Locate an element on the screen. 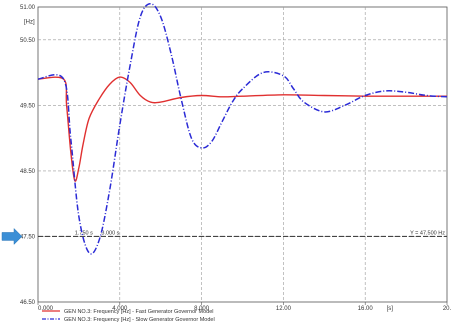 This screenshot has height=336, width=451. y-tick-label: 51.00 is located at coordinates (28, 8).